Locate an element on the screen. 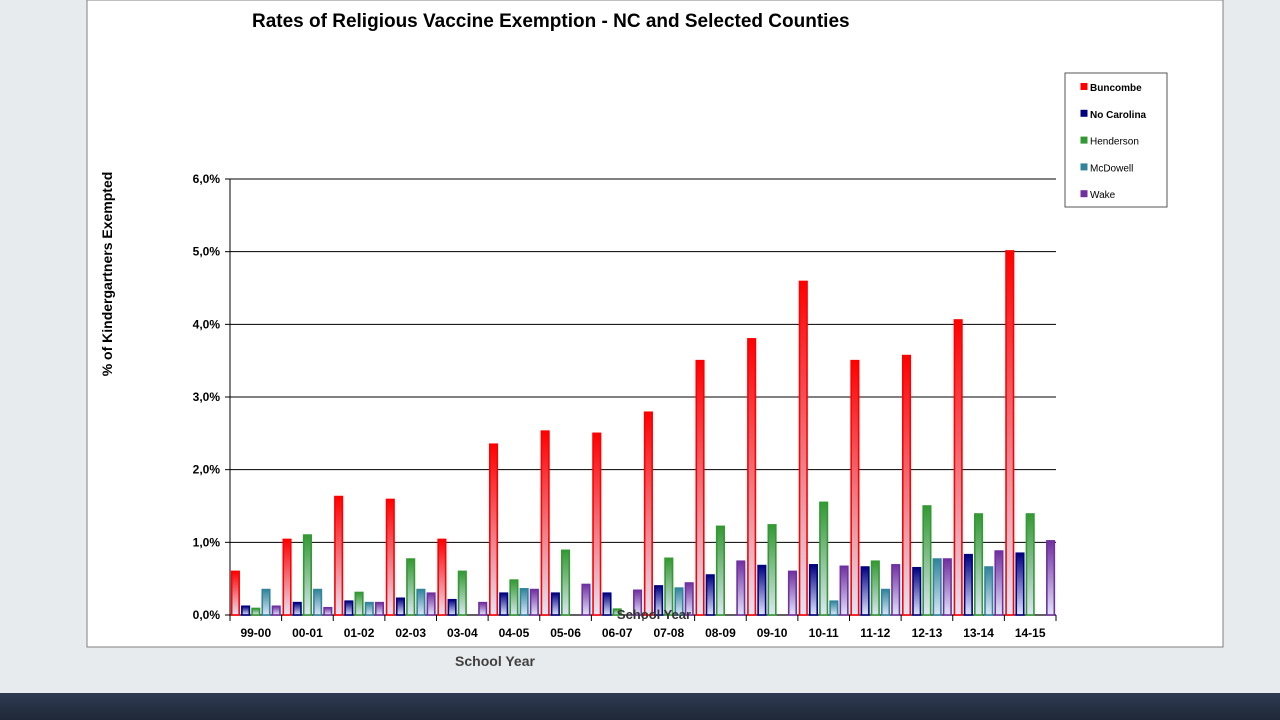 This screenshot has height=720, width=1280. y-tick-label: 4,0% is located at coordinates (207, 324).